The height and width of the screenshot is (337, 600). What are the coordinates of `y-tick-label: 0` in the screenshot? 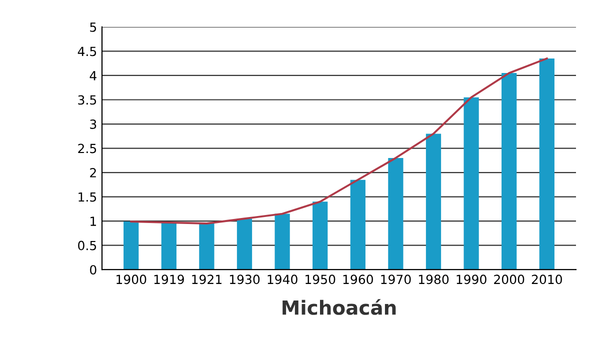 It's located at (93, 270).